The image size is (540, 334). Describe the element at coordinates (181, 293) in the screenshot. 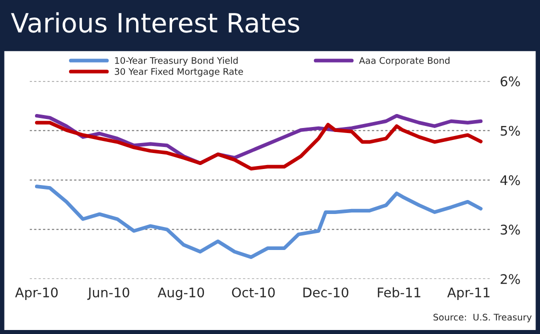

I see `x-tick-label: Aug-10` at that location.